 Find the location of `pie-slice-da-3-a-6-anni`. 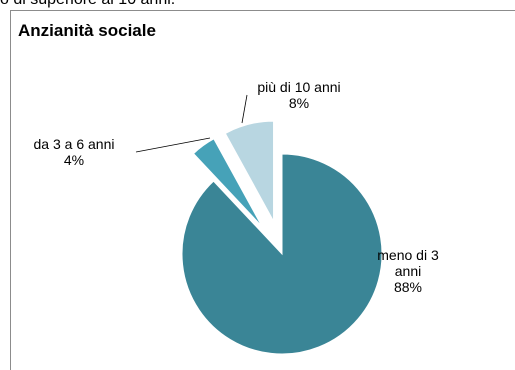

pie-slice-da-3-a-6-anni is located at coordinates (227, 182).